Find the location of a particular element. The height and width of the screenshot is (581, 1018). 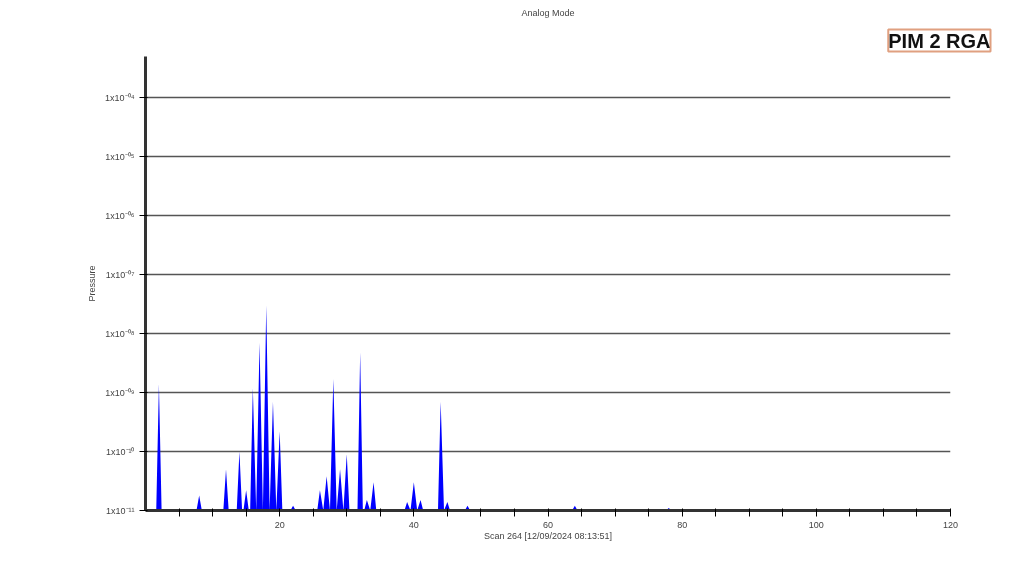

y-tick-label: 1x10⁻⁰⁴ is located at coordinates (120, 97).